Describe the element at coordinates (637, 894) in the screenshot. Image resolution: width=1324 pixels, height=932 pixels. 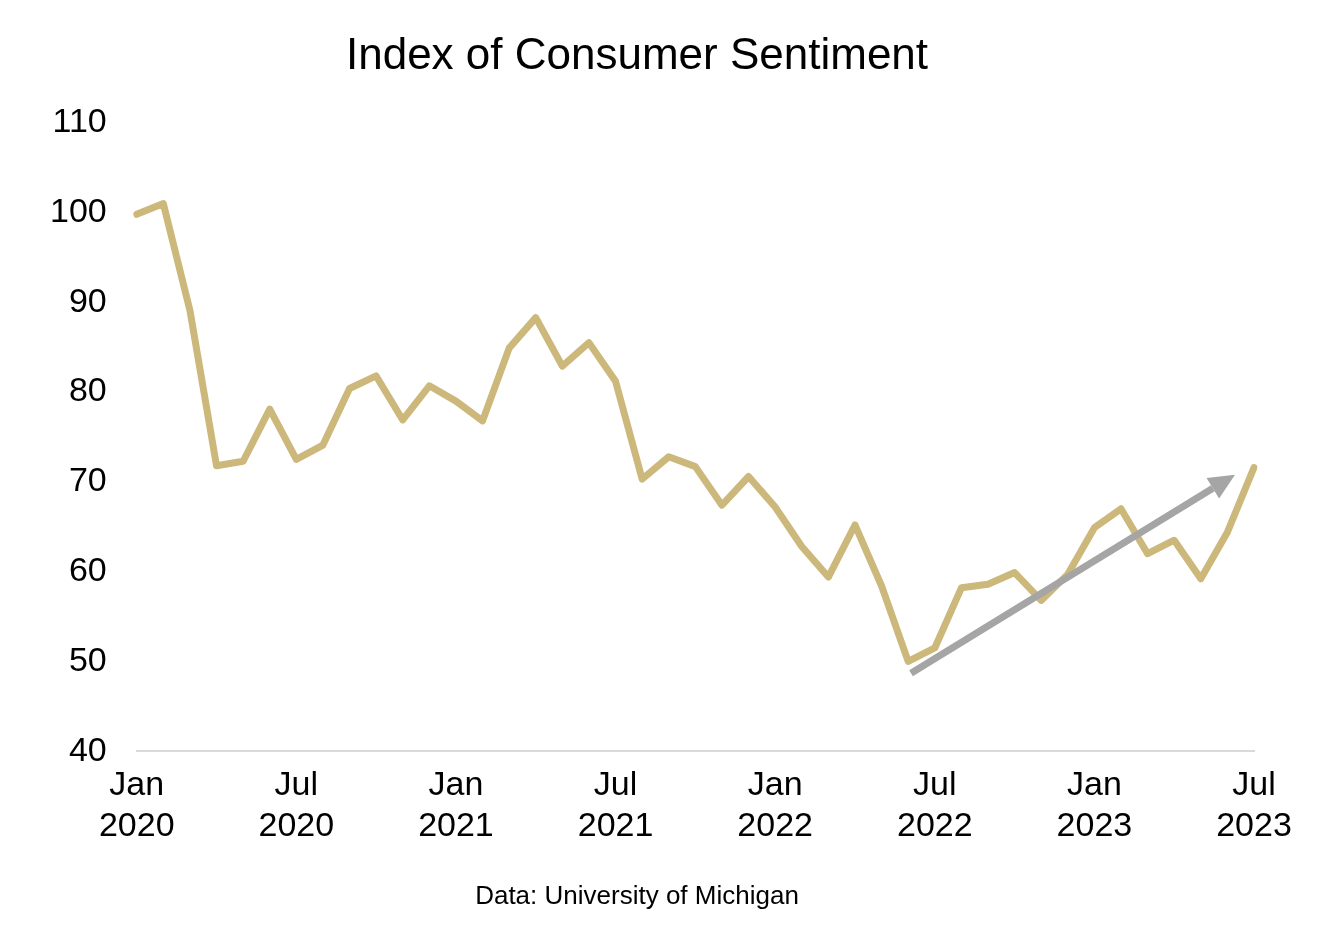
I see `text: Data: University of Michigan` at that location.